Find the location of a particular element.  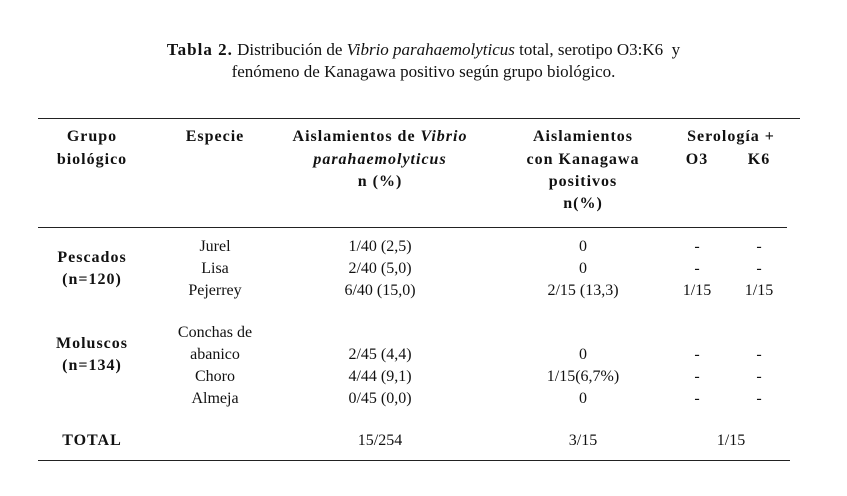

cell: 6/40 (15,0) is located at coordinates (380, 290).